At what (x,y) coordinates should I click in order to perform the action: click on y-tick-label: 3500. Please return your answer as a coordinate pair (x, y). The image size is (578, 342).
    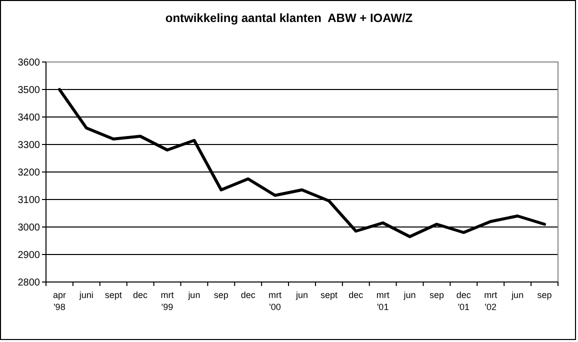
    Looking at the image, I should click on (29, 90).